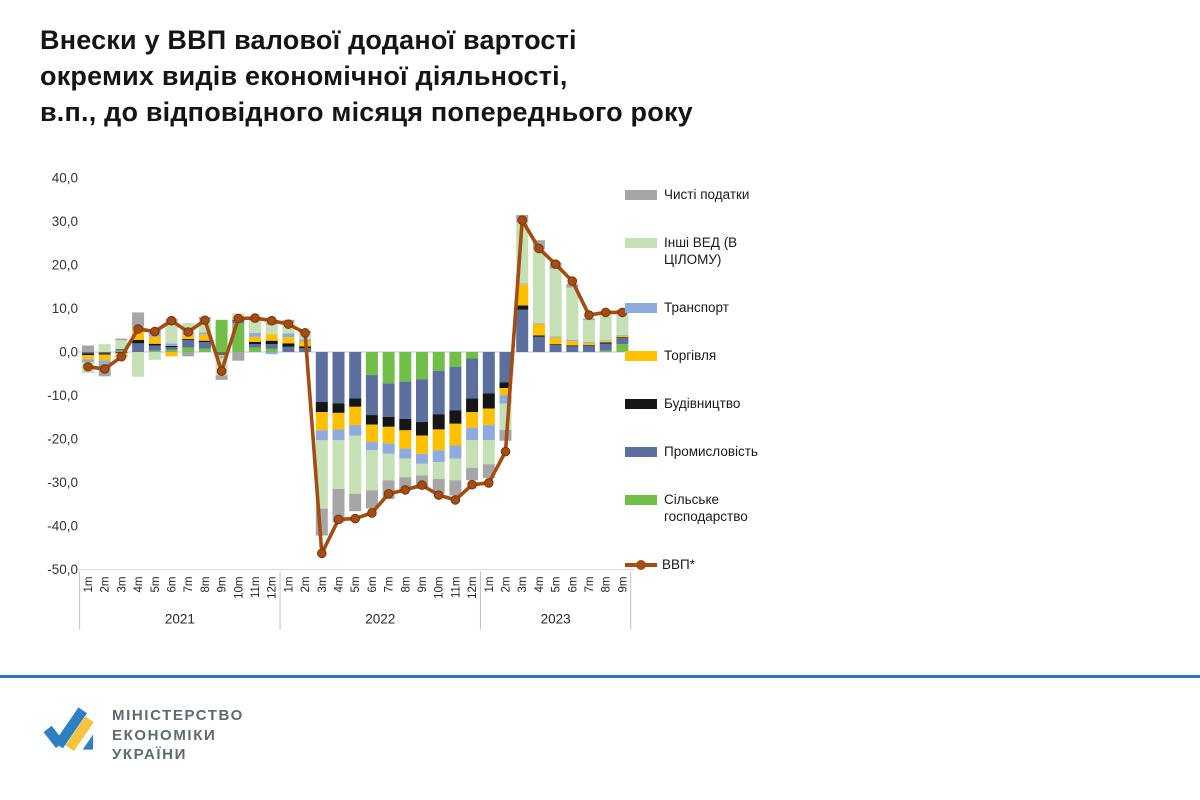 The image size is (1200, 800). What do you see at coordinates (62, 569) in the screenshot?
I see `y-tick-label: -50,0` at bounding box center [62, 569].